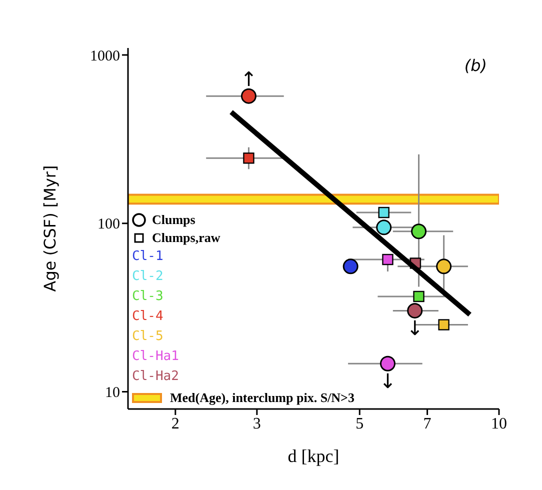  Describe the element at coordinates (360, 423) in the screenshot. I see `x-tick-label: 5` at that location.